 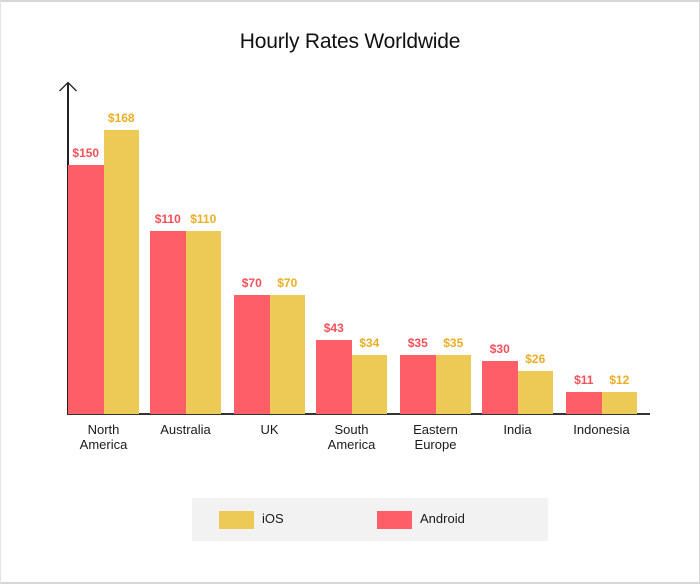 What do you see at coordinates (499, 349) in the screenshot?
I see `value-label-android: $30` at bounding box center [499, 349].